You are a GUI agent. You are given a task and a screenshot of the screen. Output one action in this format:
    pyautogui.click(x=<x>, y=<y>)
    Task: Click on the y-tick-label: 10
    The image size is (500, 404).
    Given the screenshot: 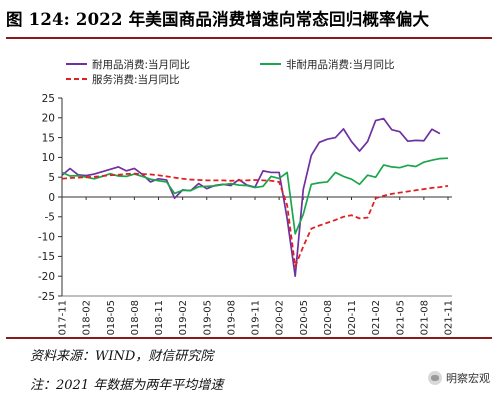 What is the action you would take?
    pyautogui.click(x=48, y=158)
    